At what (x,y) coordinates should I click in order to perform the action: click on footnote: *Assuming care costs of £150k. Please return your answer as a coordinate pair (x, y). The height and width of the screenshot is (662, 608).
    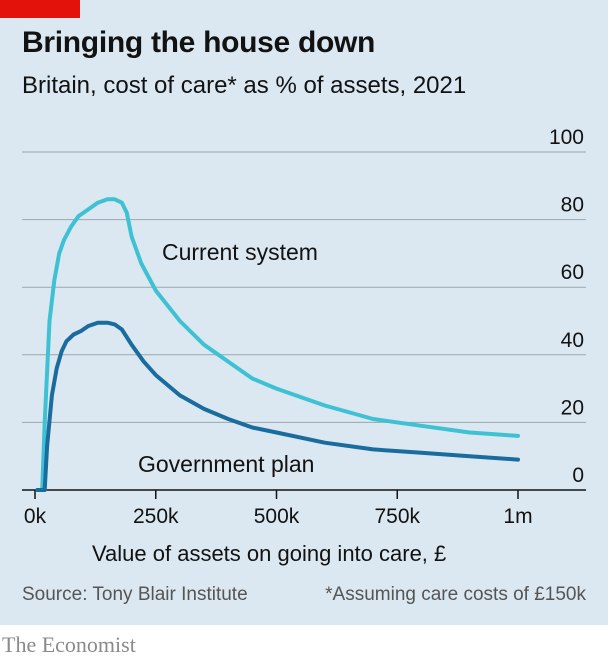
    Looking at the image, I should click on (455, 594).